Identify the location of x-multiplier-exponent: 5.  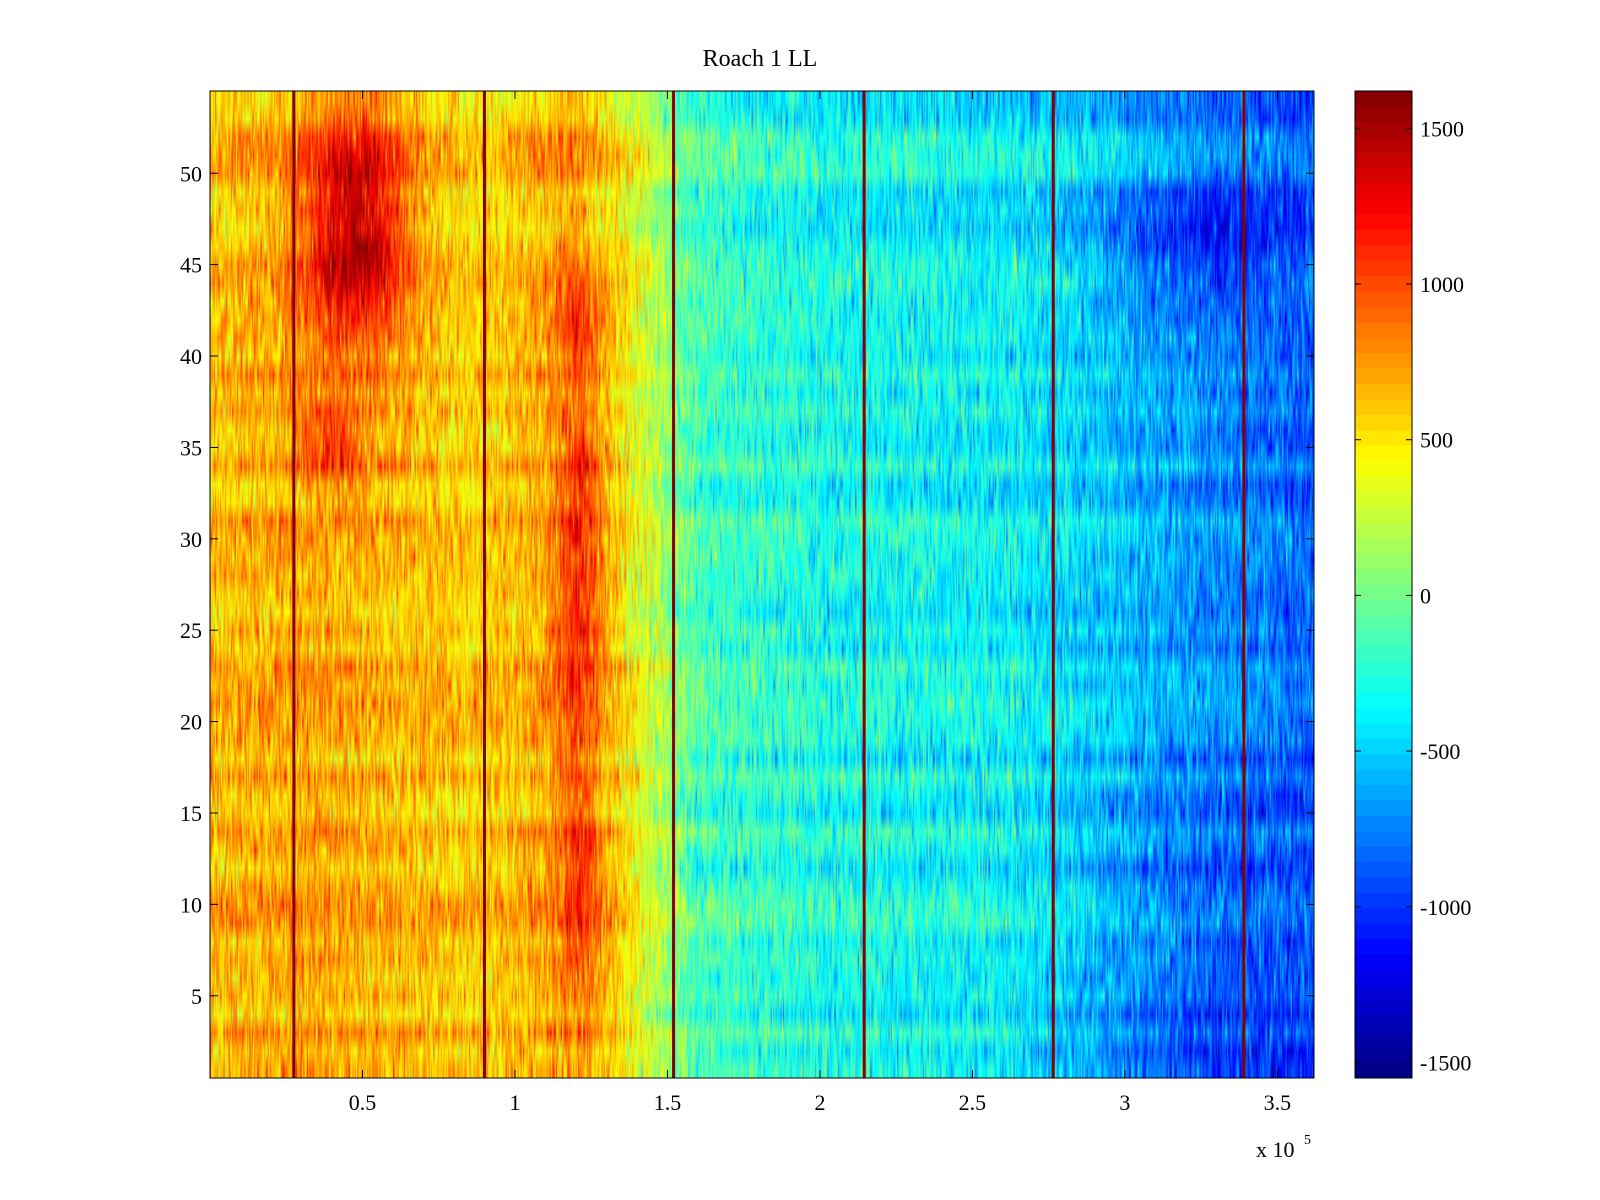
(1307, 1140).